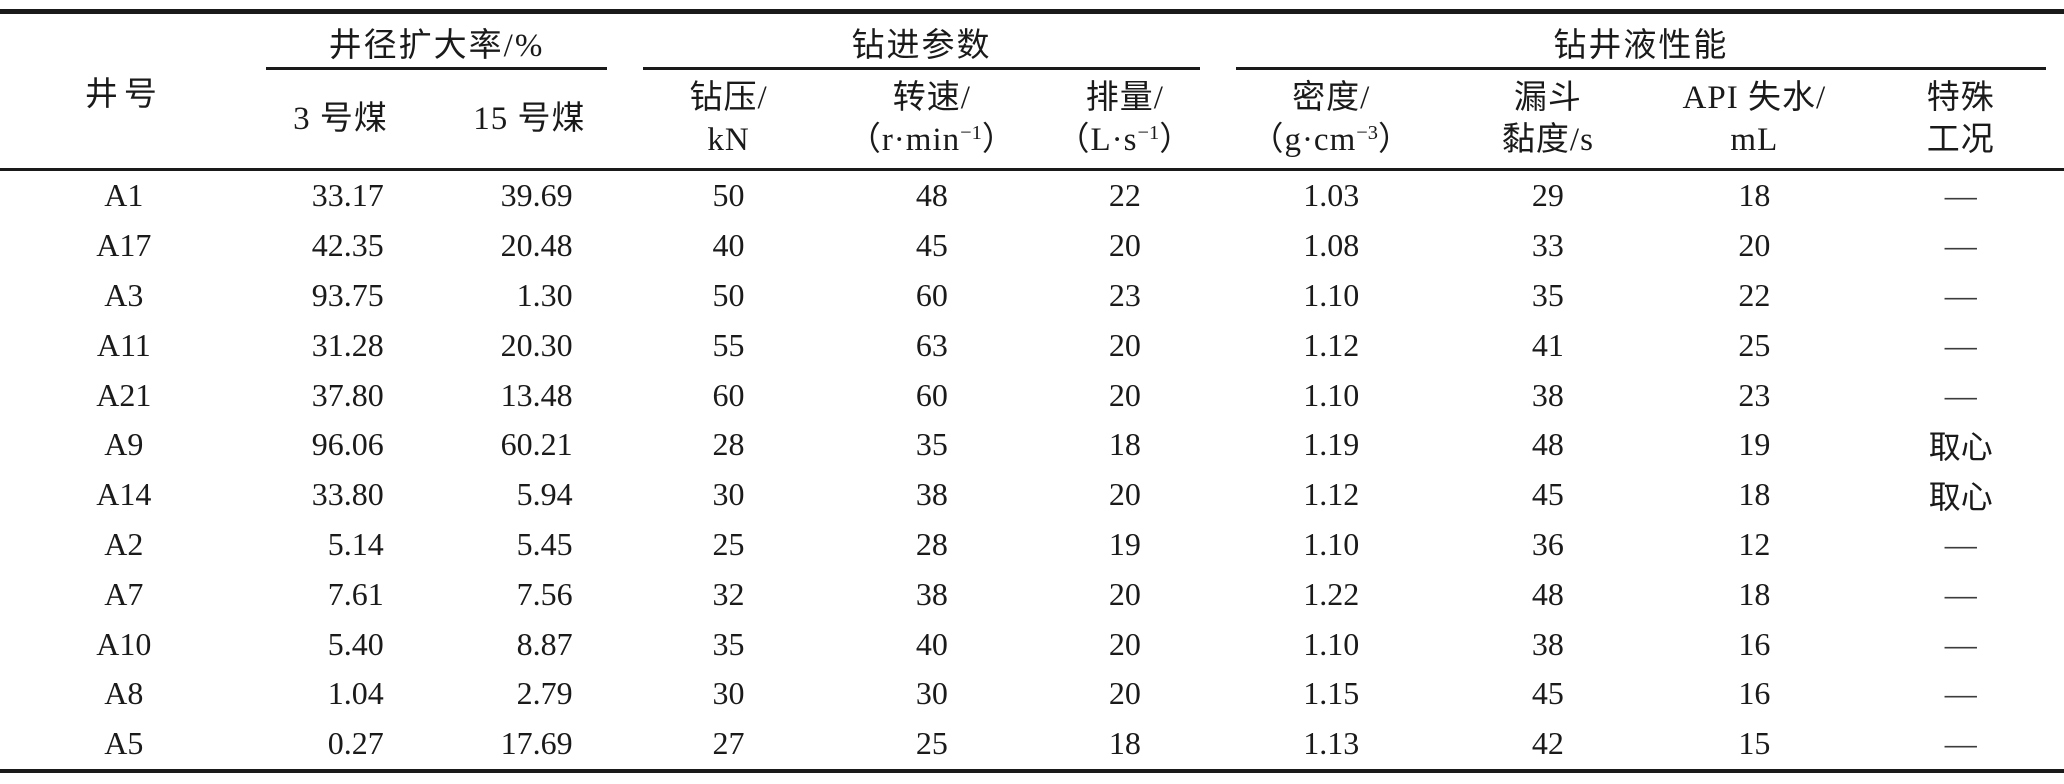  What do you see at coordinates (1331, 743) in the screenshot?
I see `cell-density: 1.13` at bounding box center [1331, 743].